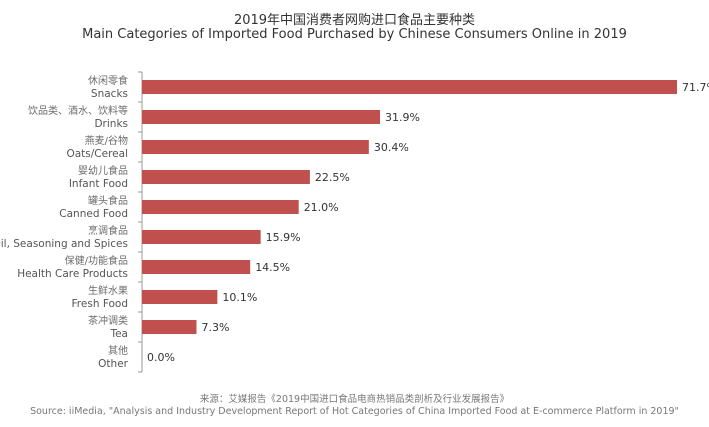  Describe the element at coordinates (118, 334) in the screenshot. I see `category-label: Tea` at that location.